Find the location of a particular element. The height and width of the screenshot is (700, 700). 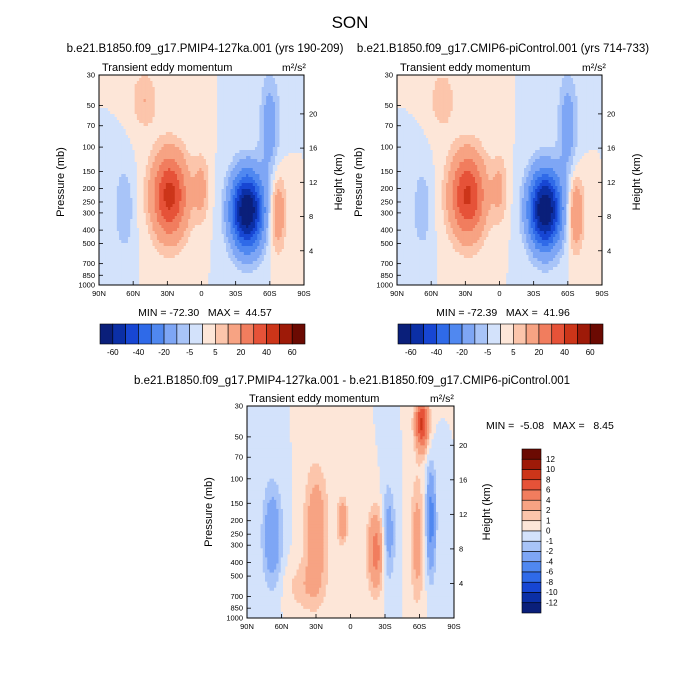

figure-season-title: SON is located at coordinates (350, 22).